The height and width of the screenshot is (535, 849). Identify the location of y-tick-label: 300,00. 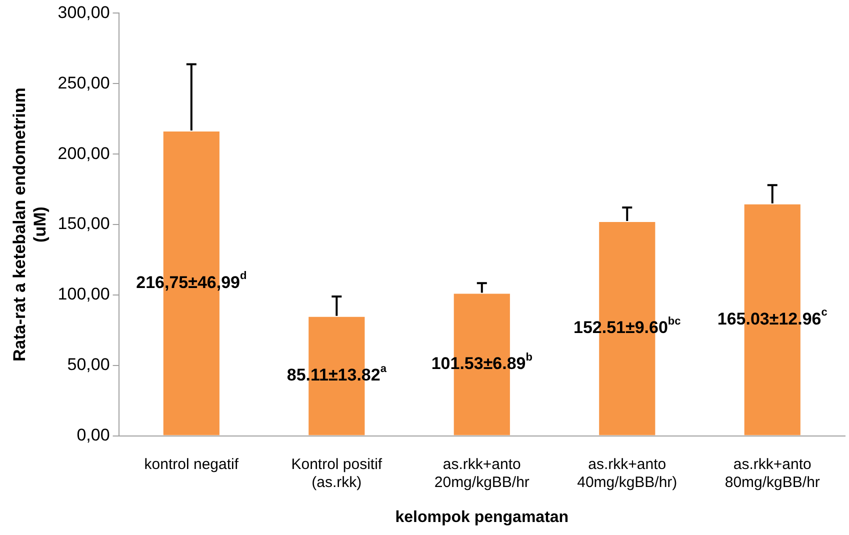
(84, 12).